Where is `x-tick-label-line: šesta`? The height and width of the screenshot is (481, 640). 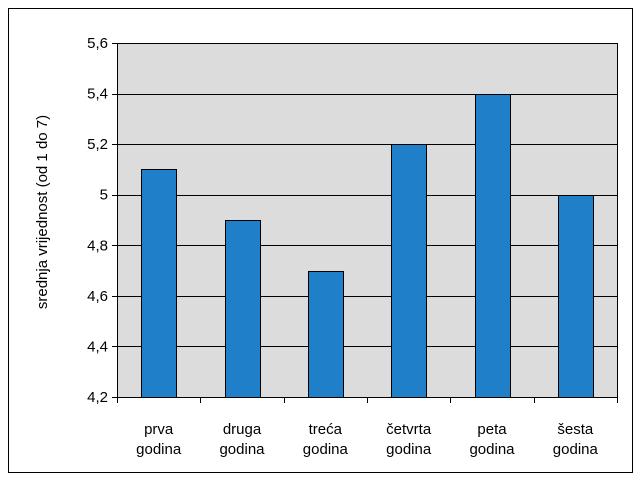 x-tick-label-line: šesta is located at coordinates (575, 429).